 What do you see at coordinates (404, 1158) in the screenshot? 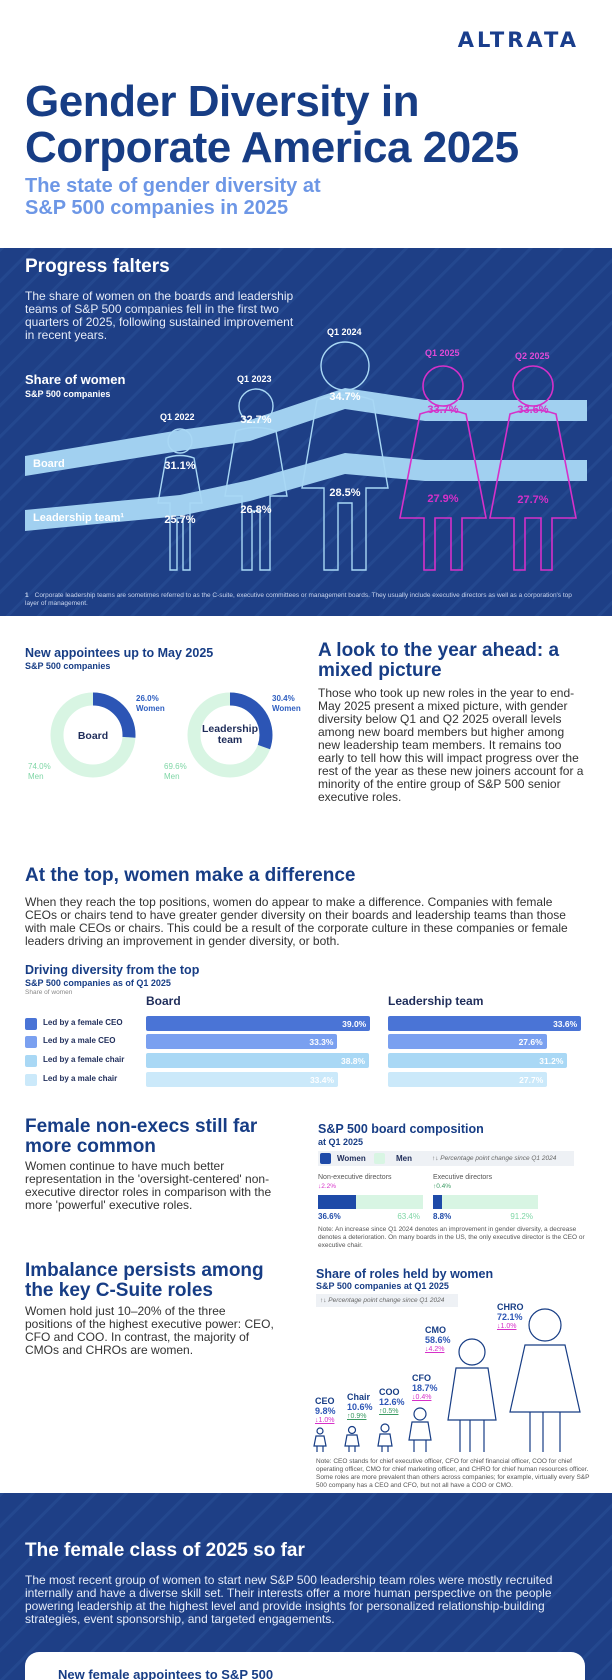
I see `legend-men: Men` at bounding box center [404, 1158].